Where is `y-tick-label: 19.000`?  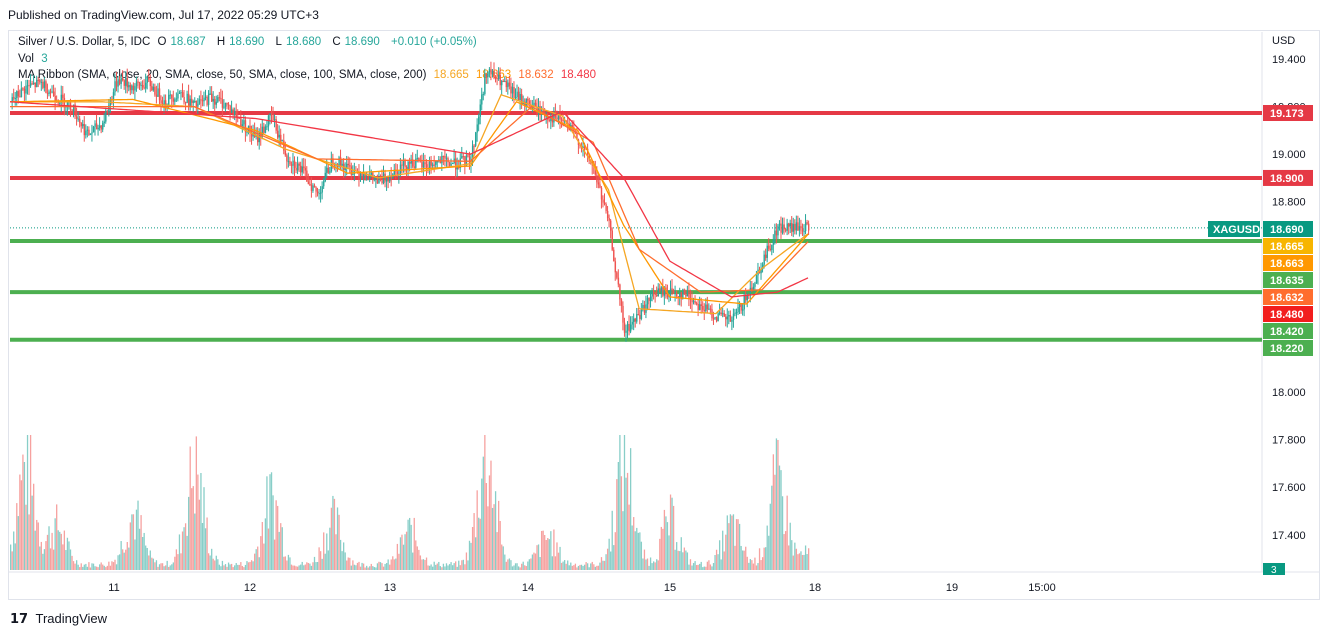 y-tick-label: 19.000 is located at coordinates (1289, 155).